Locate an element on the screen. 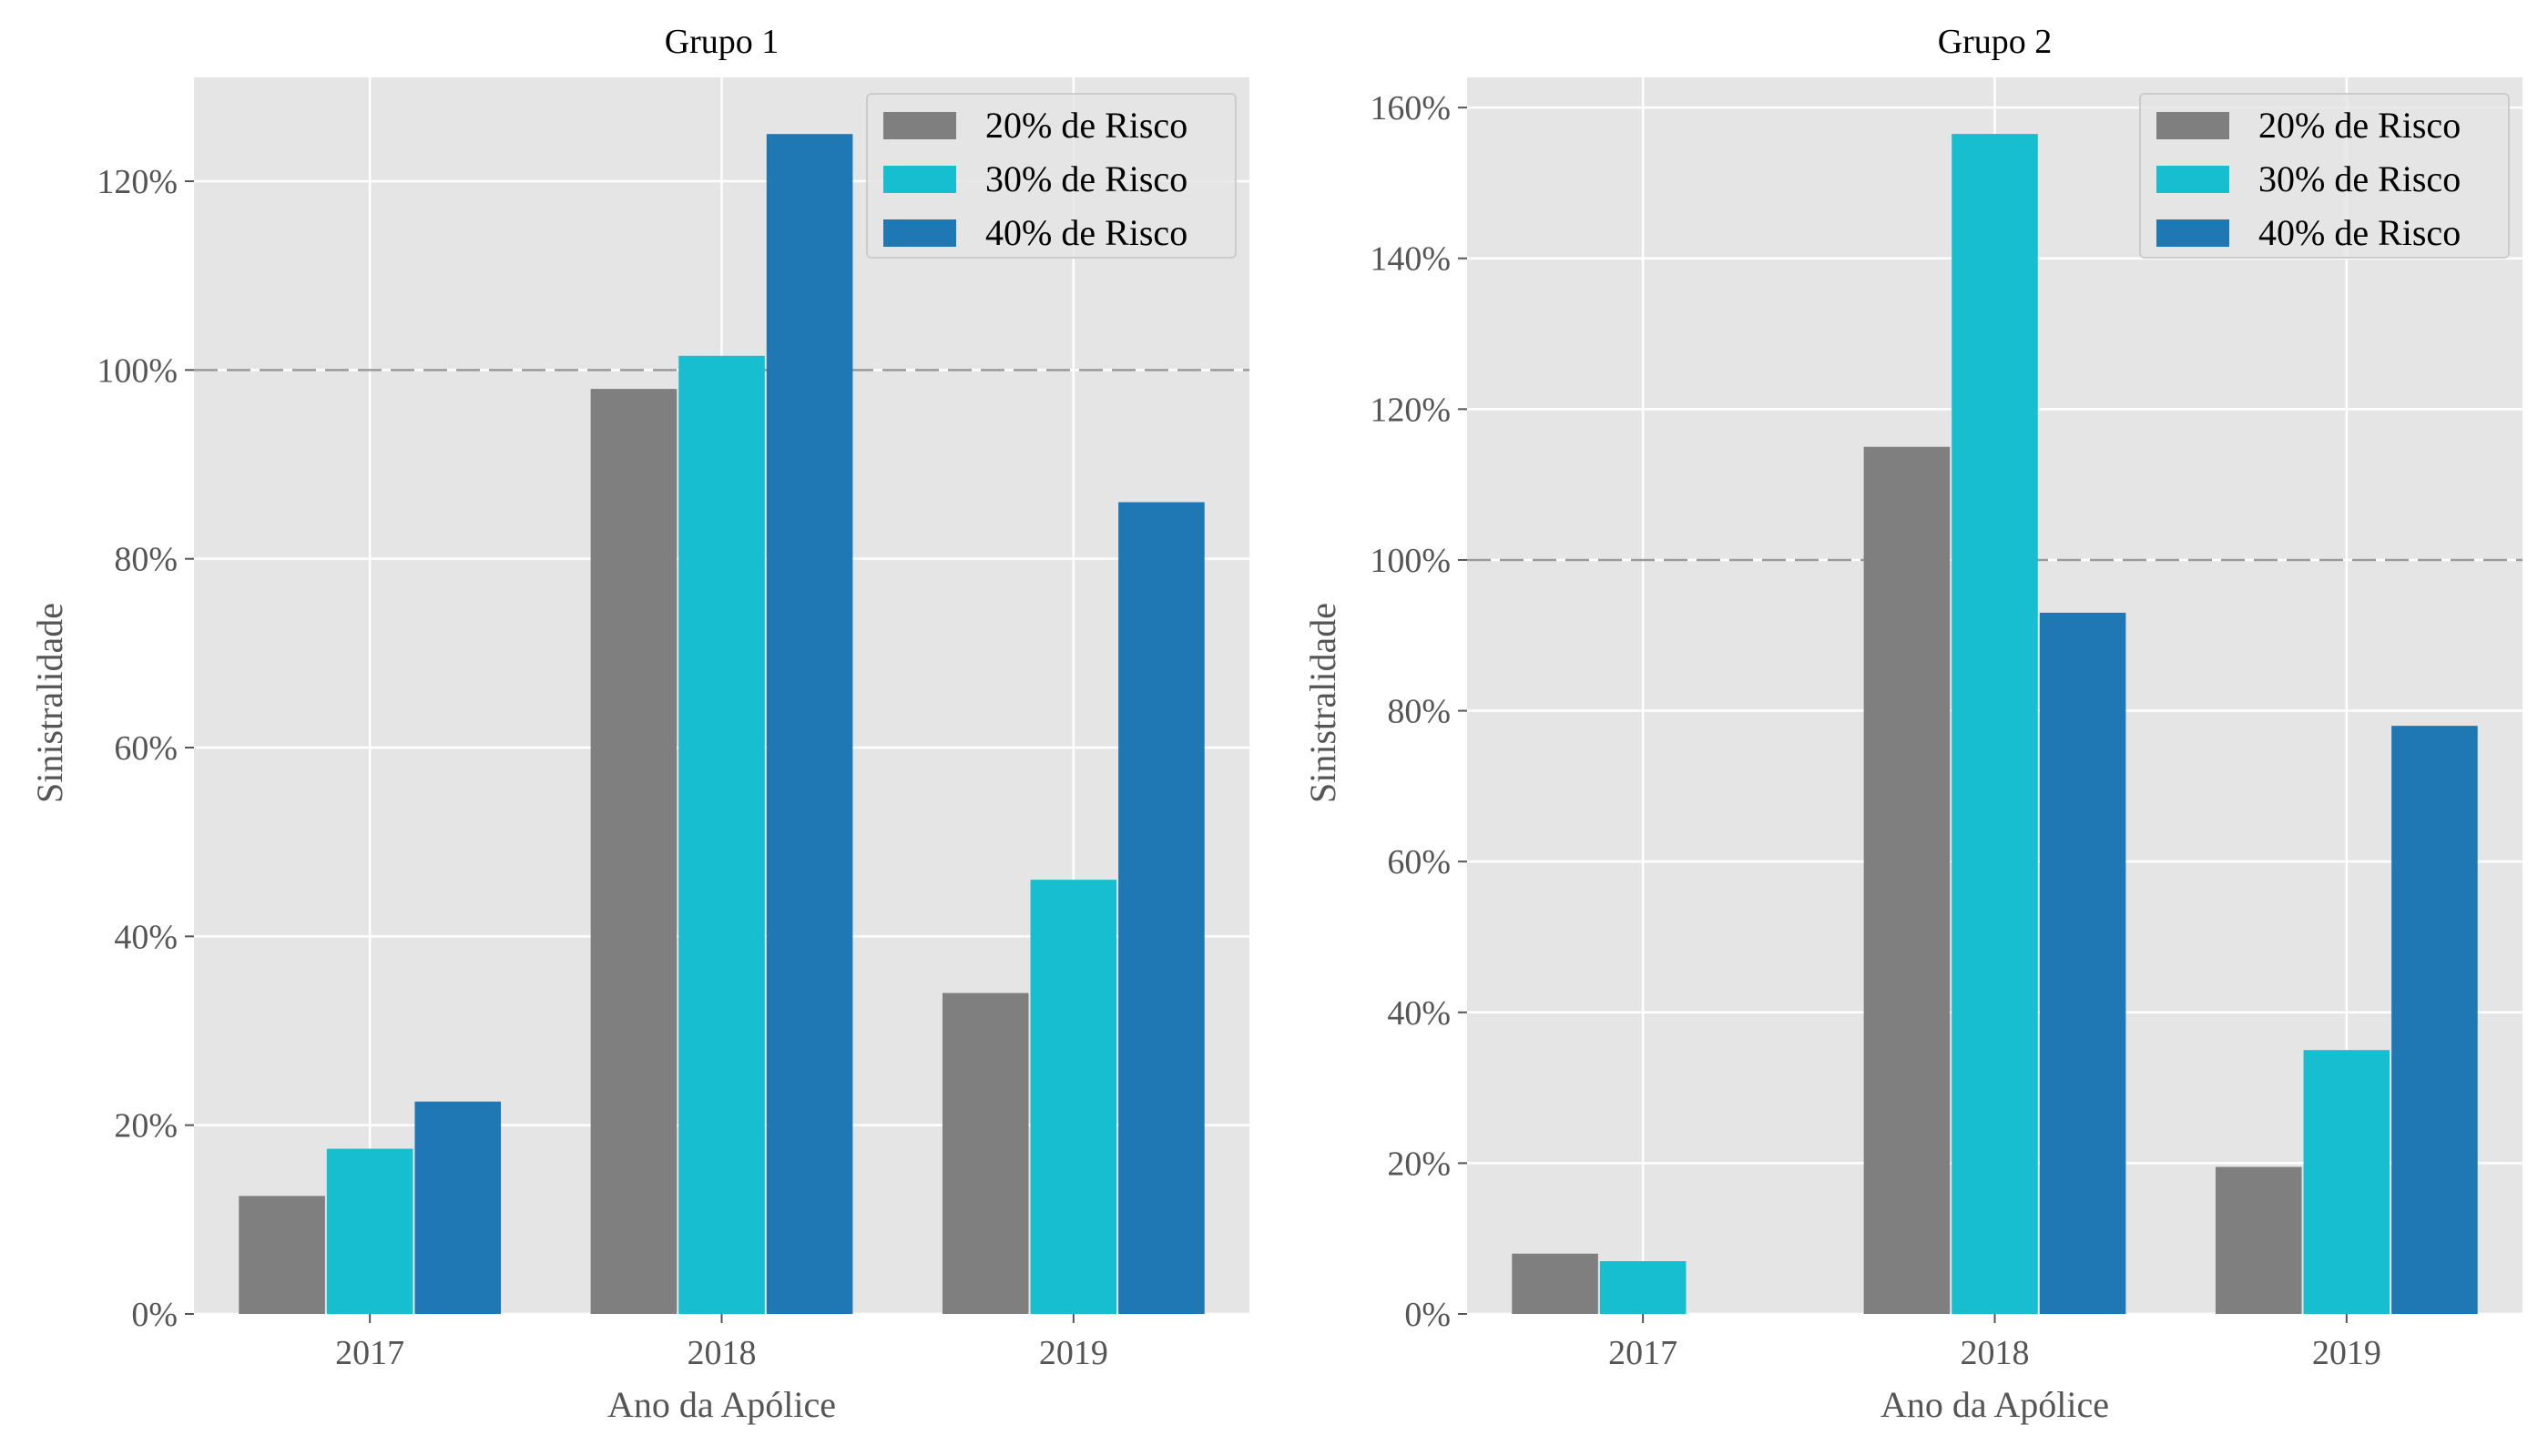  chart-title: Grupo 2 is located at coordinates (1995, 42).